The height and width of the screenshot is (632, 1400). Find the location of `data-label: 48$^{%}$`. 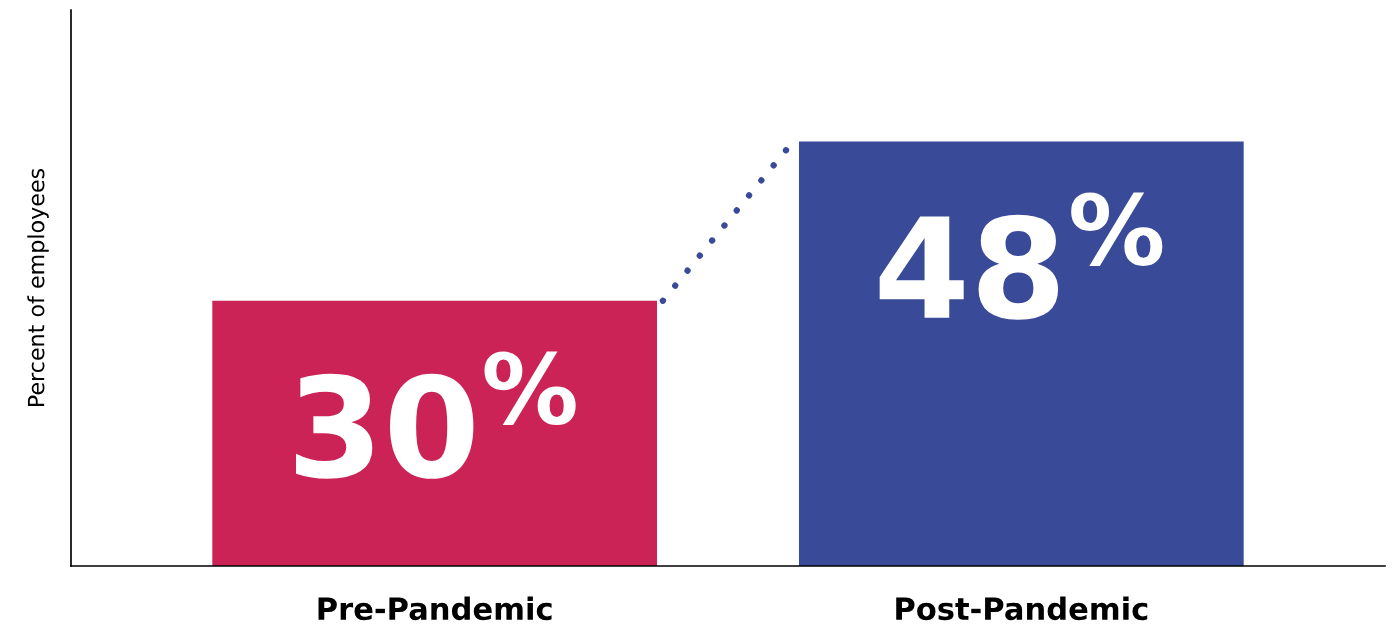

data-label: 48$^{%}$ is located at coordinates (1021, 256).